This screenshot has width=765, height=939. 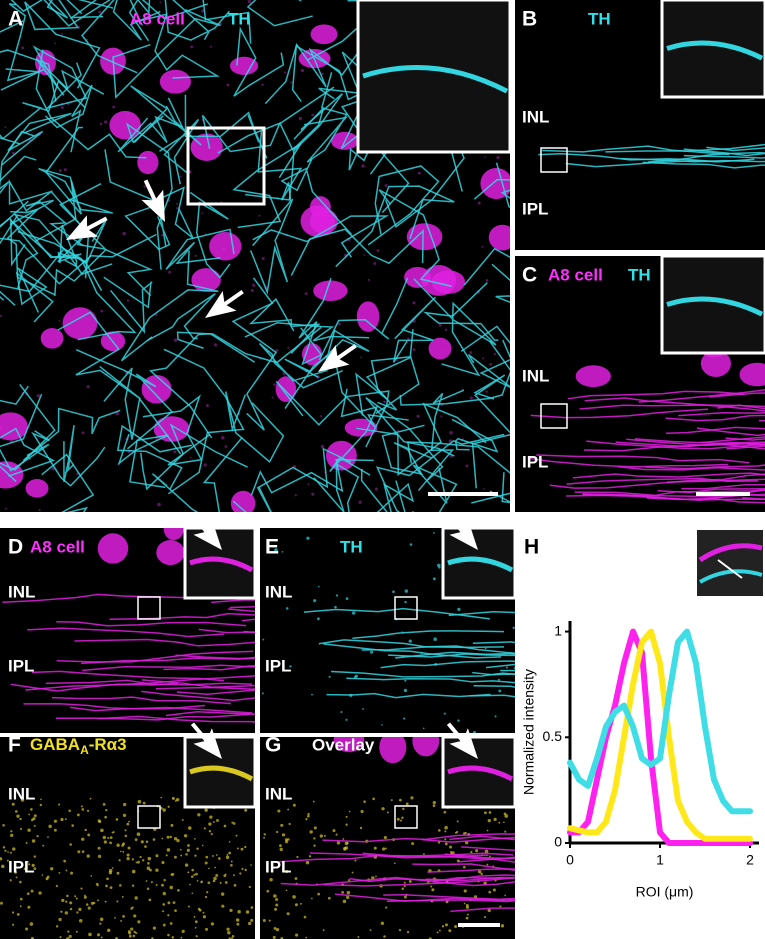 What do you see at coordinates (531, 547) in the screenshot?
I see `panel-label: H` at bounding box center [531, 547].